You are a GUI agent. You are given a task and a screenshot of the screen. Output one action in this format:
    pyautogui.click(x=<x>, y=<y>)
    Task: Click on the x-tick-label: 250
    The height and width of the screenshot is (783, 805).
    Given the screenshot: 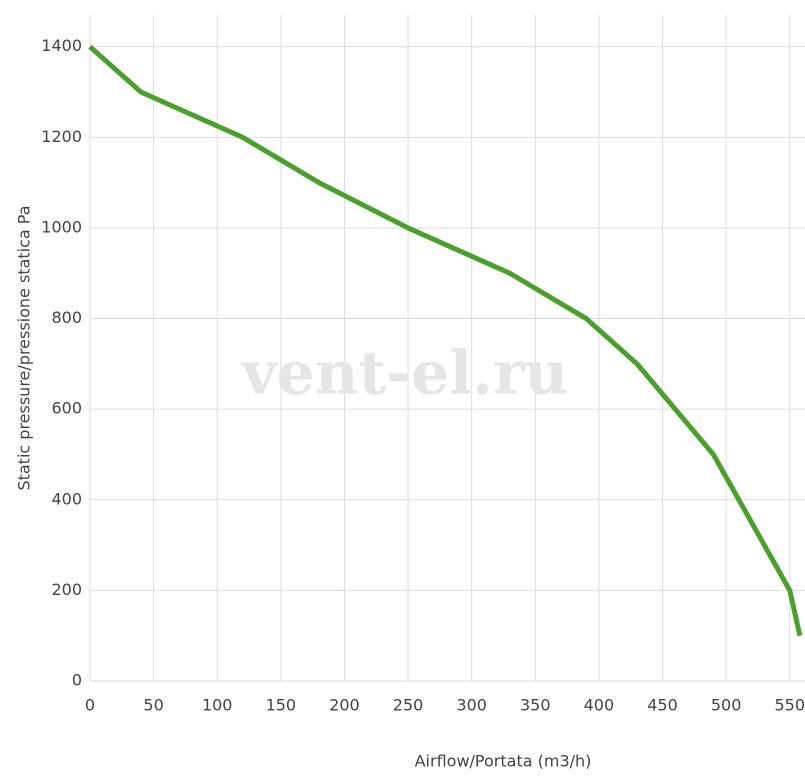 What is the action you would take?
    pyautogui.click(x=408, y=705)
    